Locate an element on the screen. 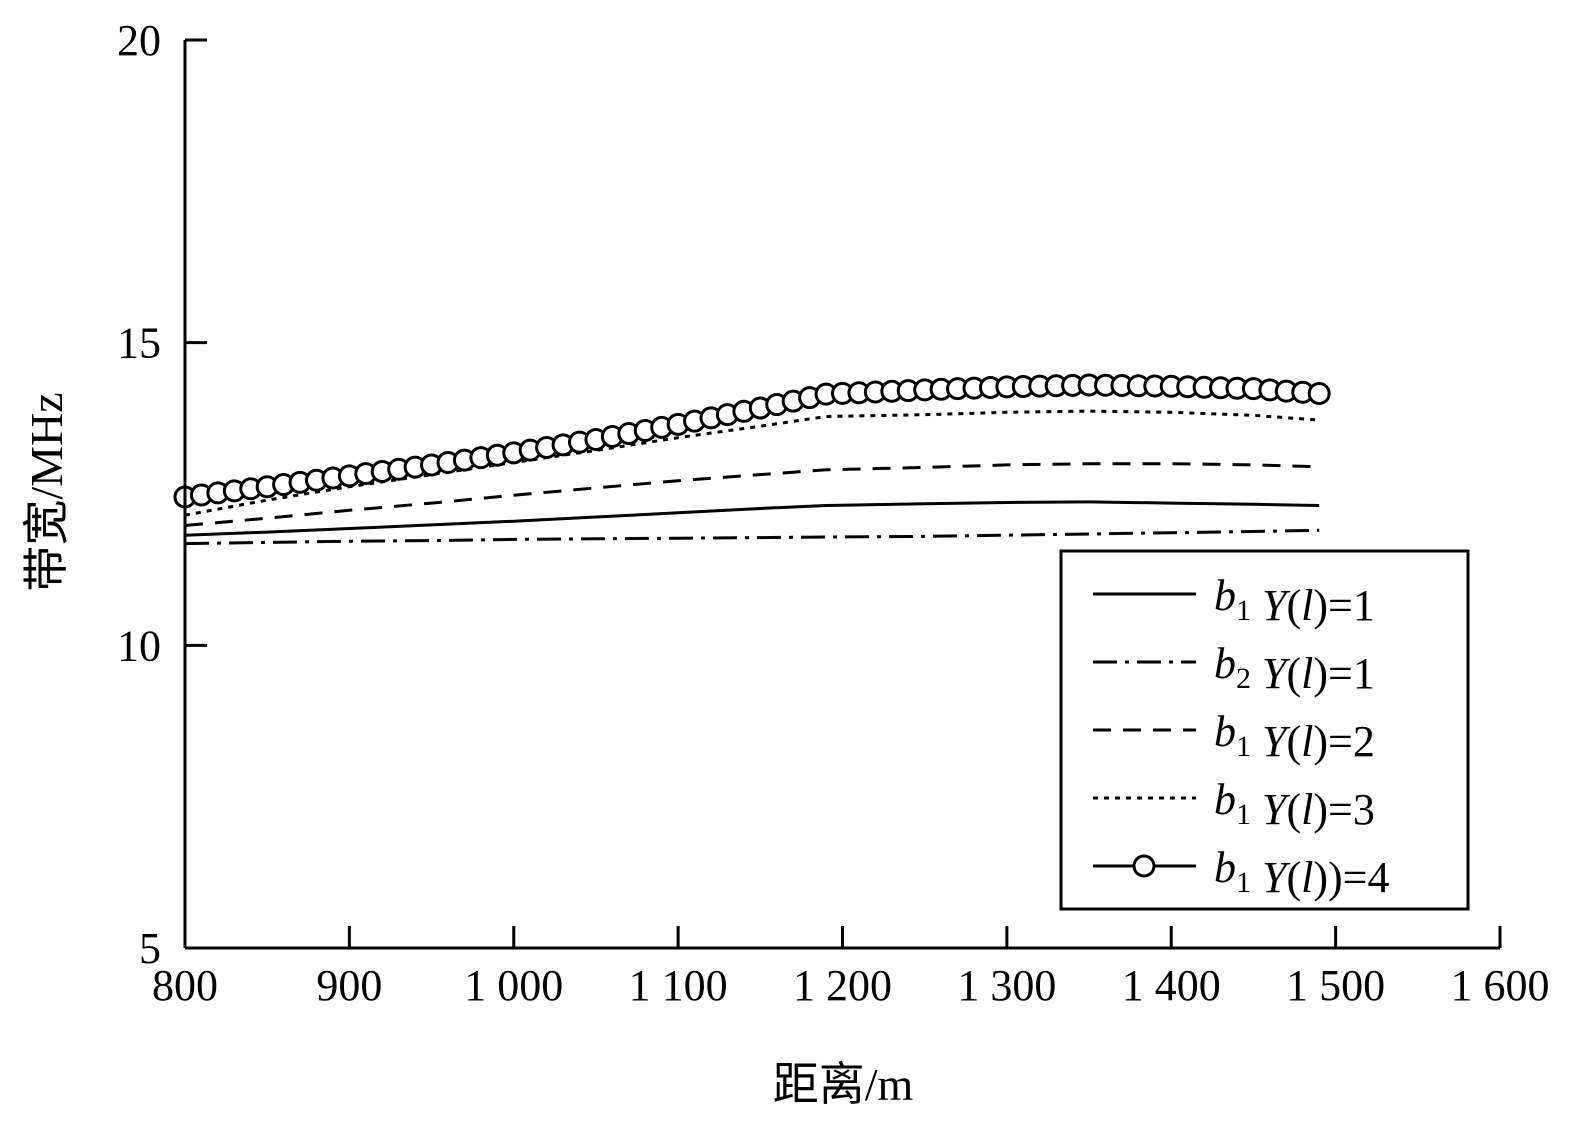 This screenshot has height=1135, width=1595. legend-label: b2 Y(l)=1 is located at coordinates (1294, 668).